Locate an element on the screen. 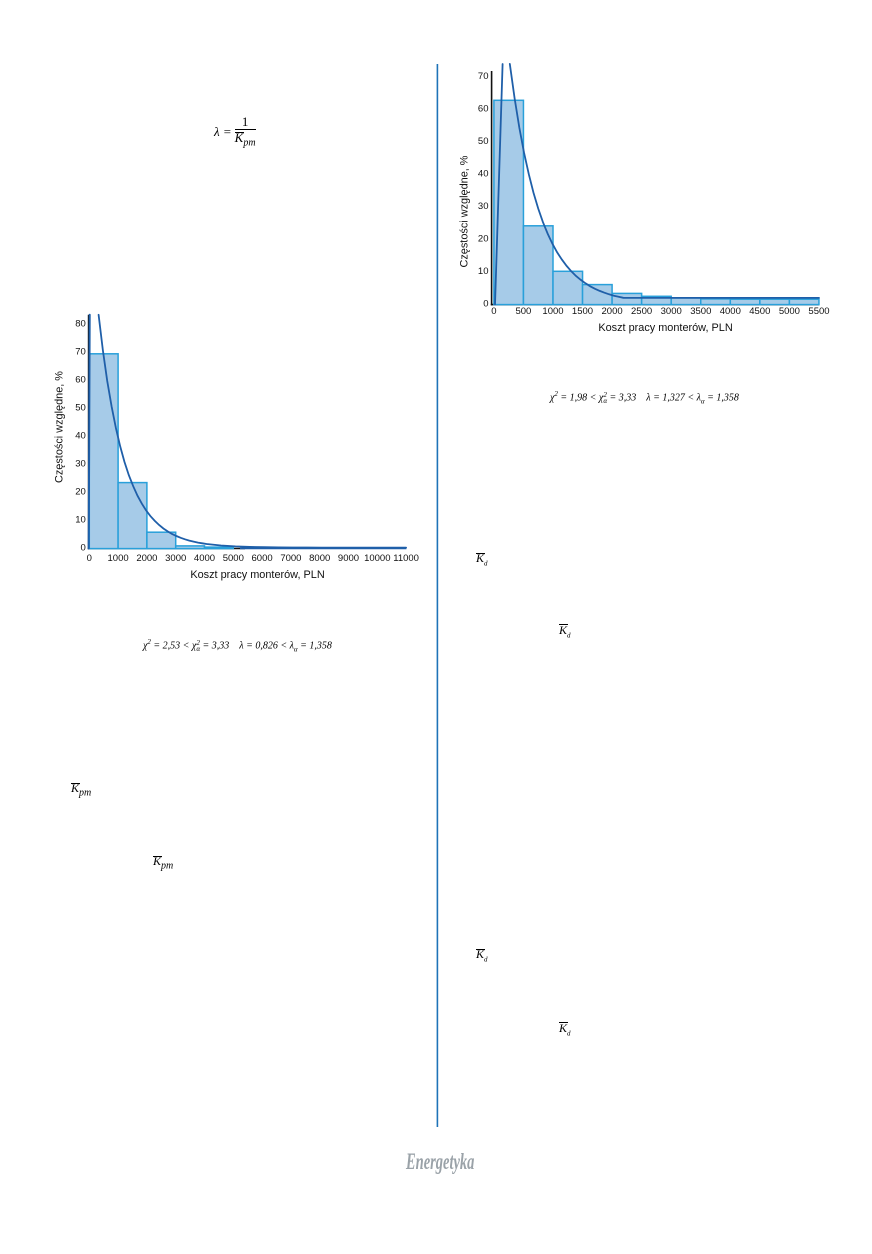 Image resolution: width=872 pixels, height=1254 pixels. svg-text: 80 is located at coordinates (80, 323).